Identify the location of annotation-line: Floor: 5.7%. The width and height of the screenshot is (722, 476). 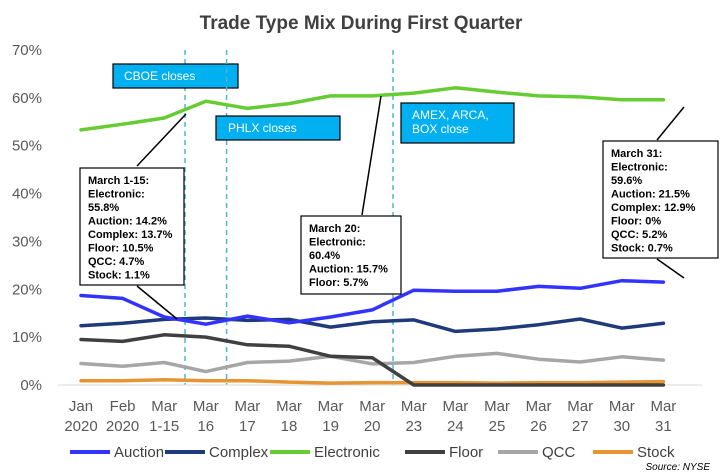
(339, 283).